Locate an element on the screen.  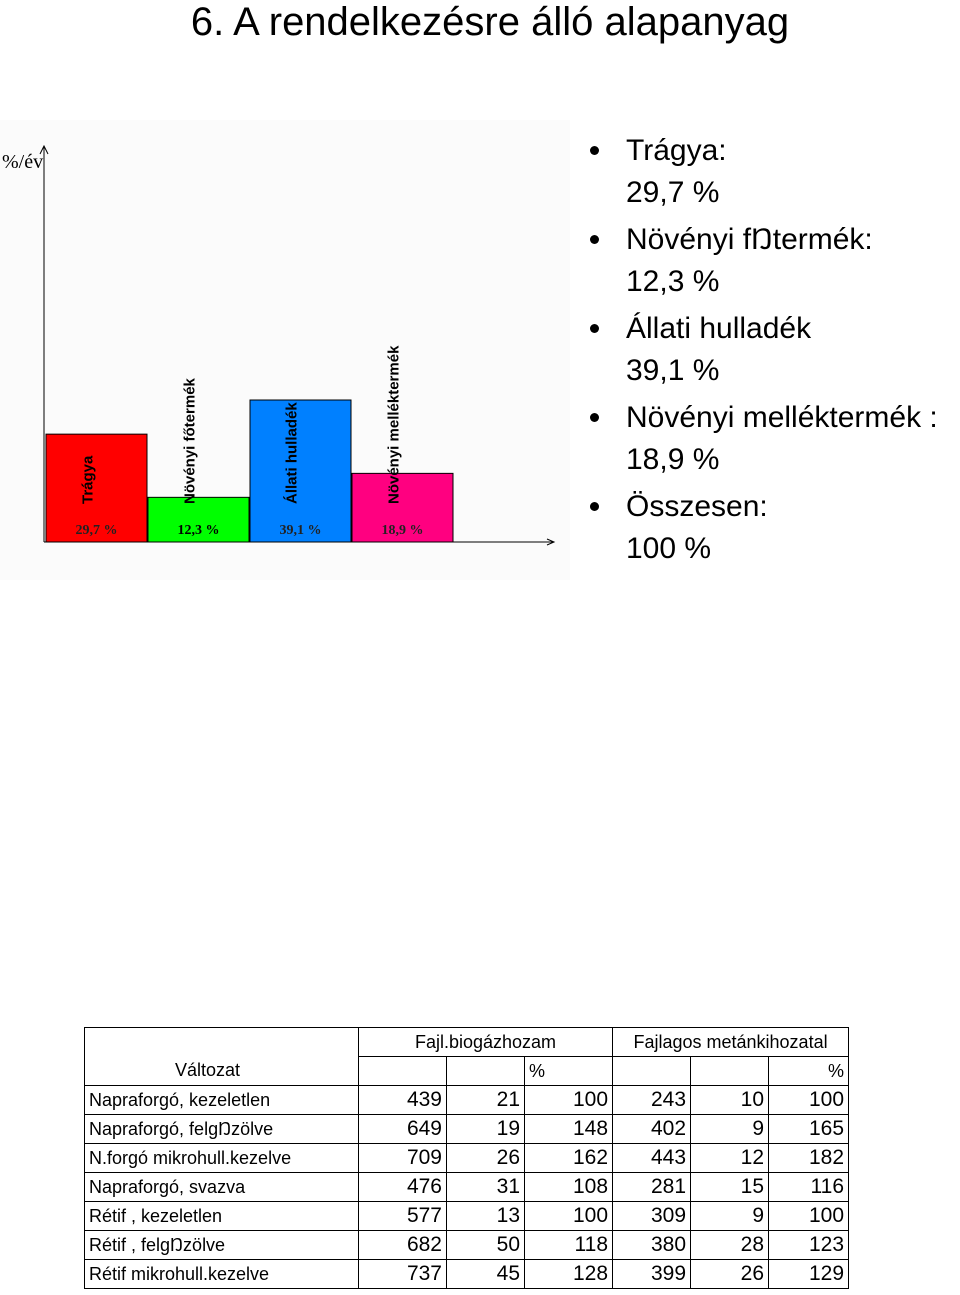
header-variant: Változat is located at coordinates (221, 1071).